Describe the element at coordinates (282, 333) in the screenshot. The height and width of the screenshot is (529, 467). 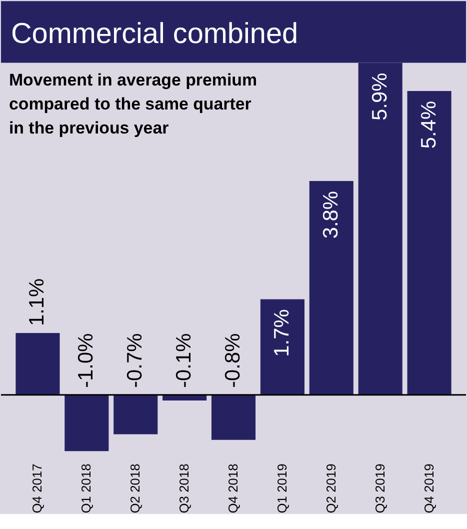
I see `data-label: 1.7%` at that location.